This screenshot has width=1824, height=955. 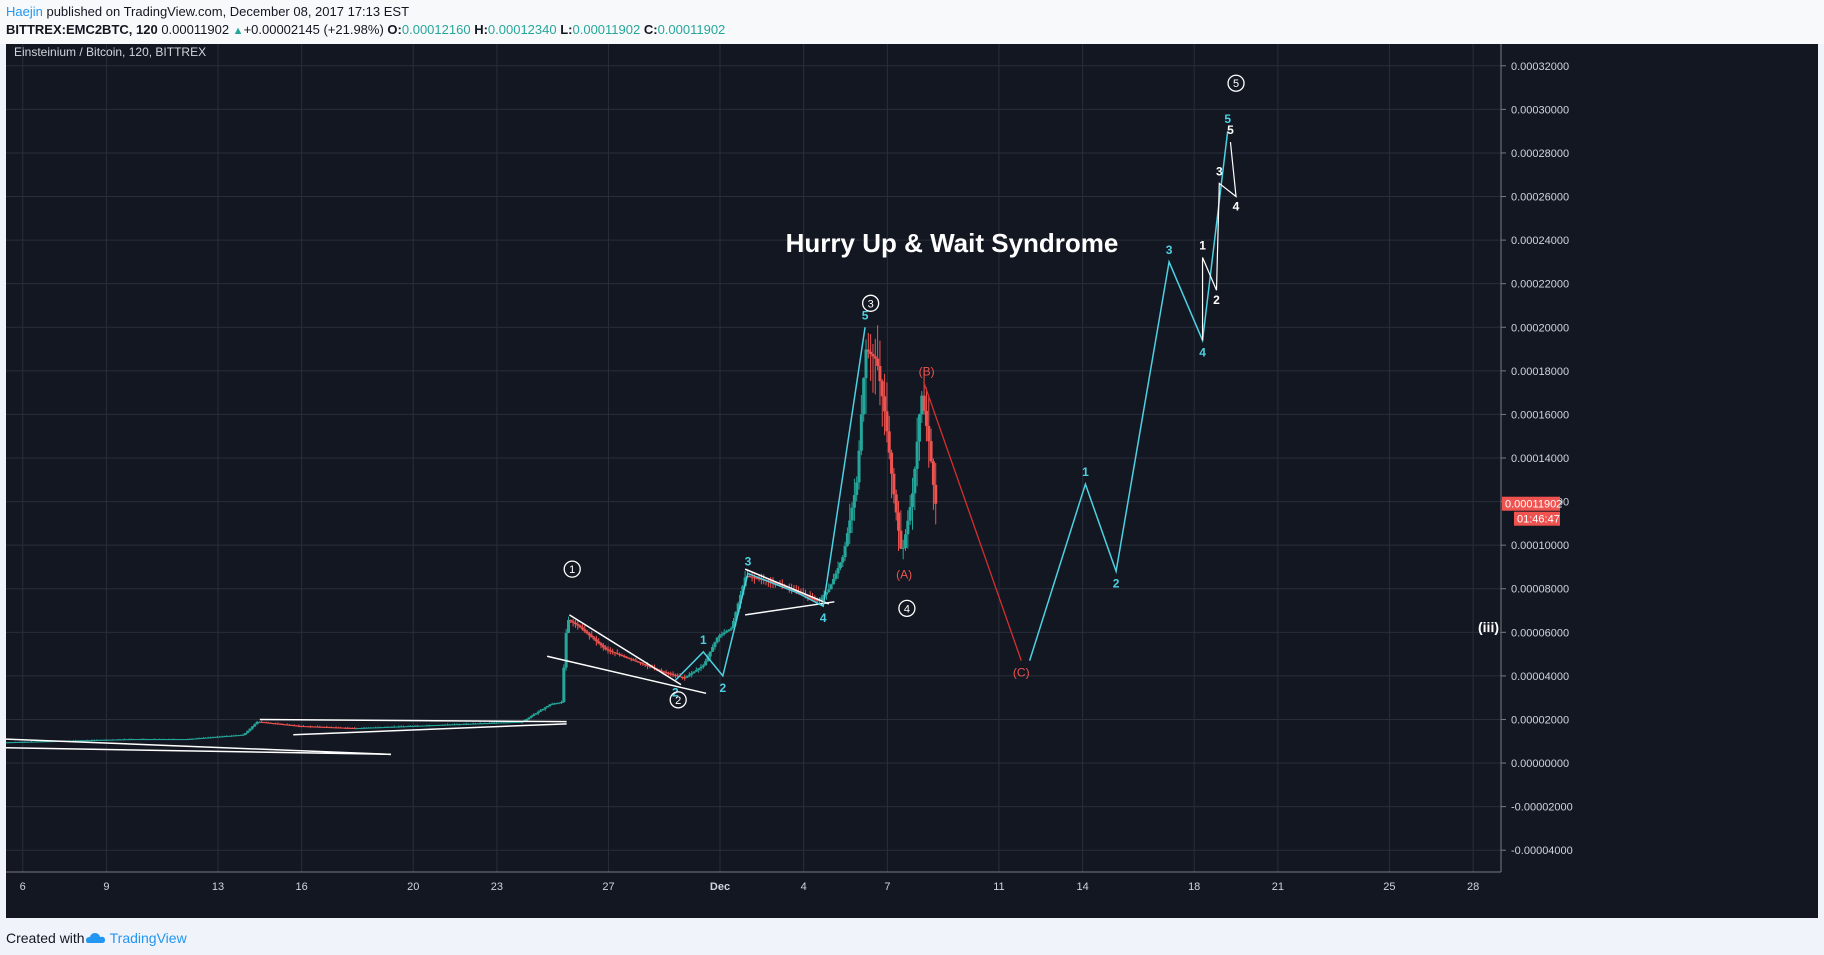 What do you see at coordinates (1540, 677) in the screenshot?
I see `y-tick-label: 0.00004000` at bounding box center [1540, 677].